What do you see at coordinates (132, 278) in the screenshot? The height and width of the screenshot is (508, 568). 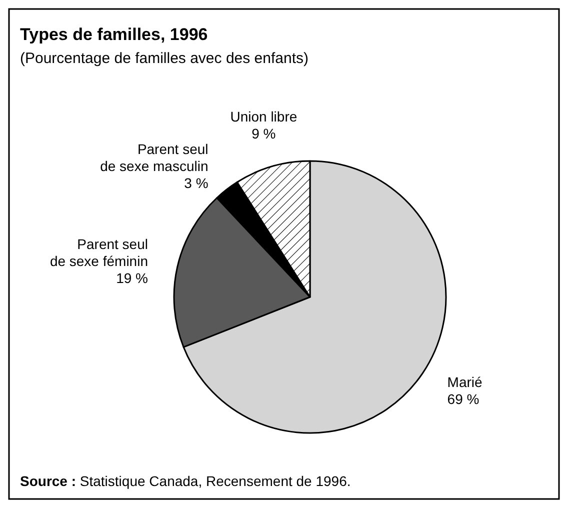 I see `data-label: 19 %` at bounding box center [132, 278].